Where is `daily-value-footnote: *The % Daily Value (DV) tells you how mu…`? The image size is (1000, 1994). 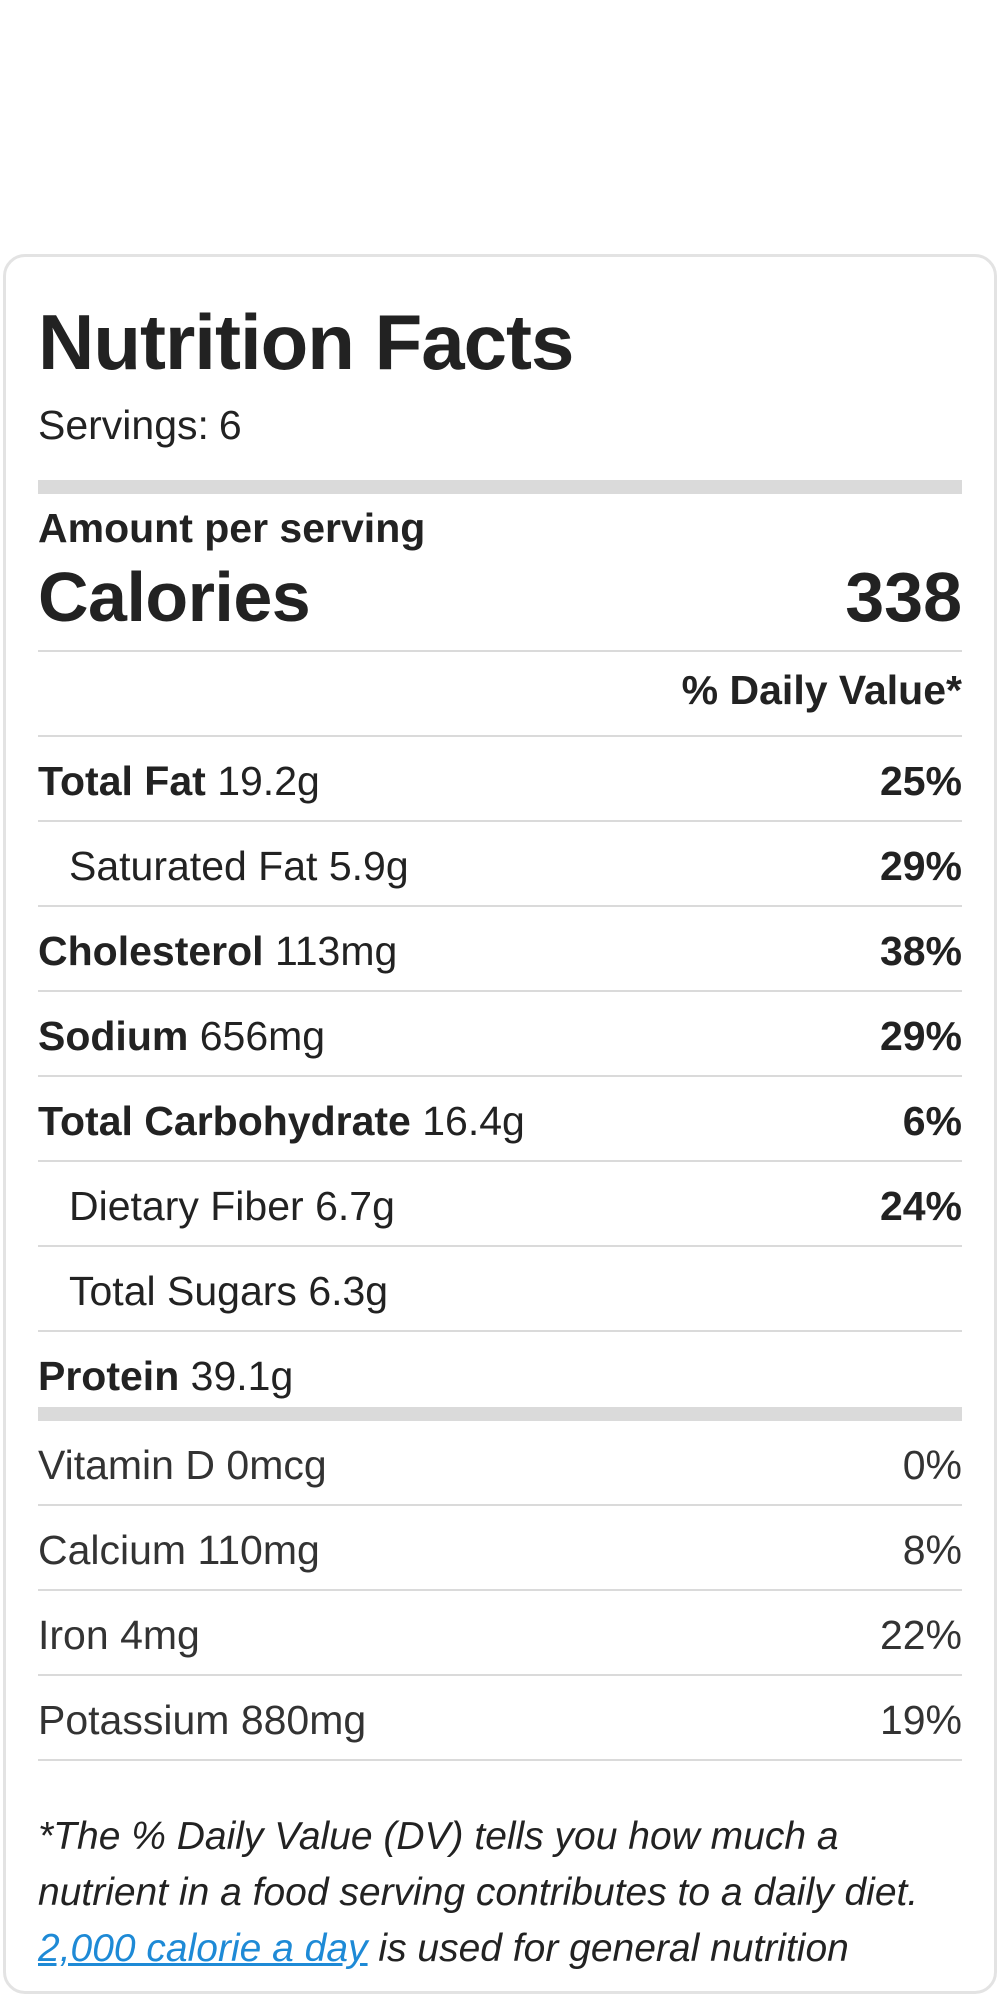
daily-value-footnote: *The % Daily Value (DV) tells you how mu… is located at coordinates (500, 1893).